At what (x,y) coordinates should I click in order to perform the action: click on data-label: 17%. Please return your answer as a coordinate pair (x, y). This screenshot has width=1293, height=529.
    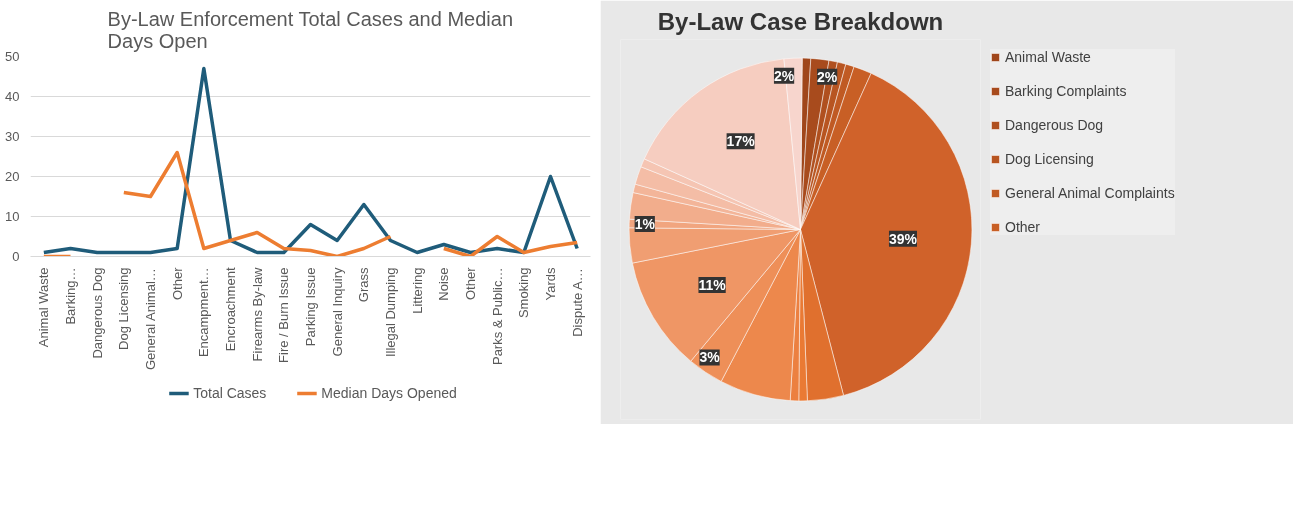
    Looking at the image, I should click on (741, 141).